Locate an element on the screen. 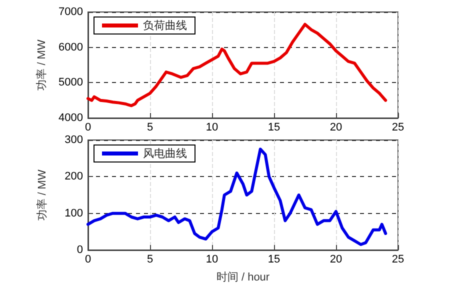  legend-label: 负荷曲线 is located at coordinates (165, 25).